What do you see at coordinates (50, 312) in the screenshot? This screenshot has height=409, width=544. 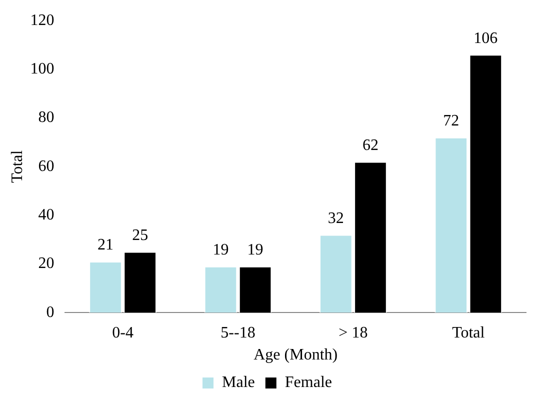 I see `y-tick-label: 0` at bounding box center [50, 312].